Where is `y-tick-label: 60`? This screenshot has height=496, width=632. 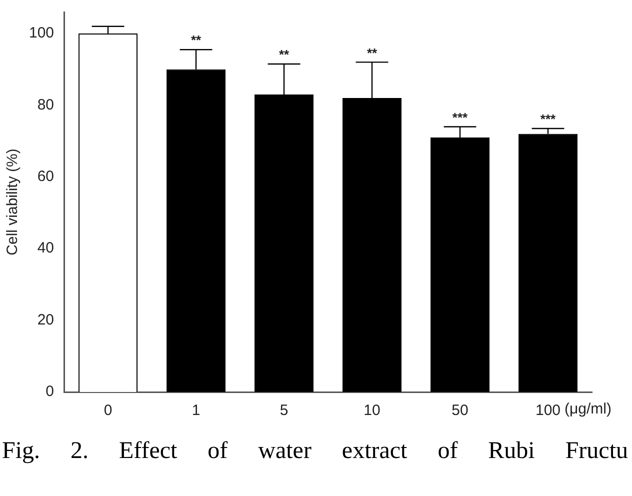
y-tick-label: 60 is located at coordinates (45, 177).